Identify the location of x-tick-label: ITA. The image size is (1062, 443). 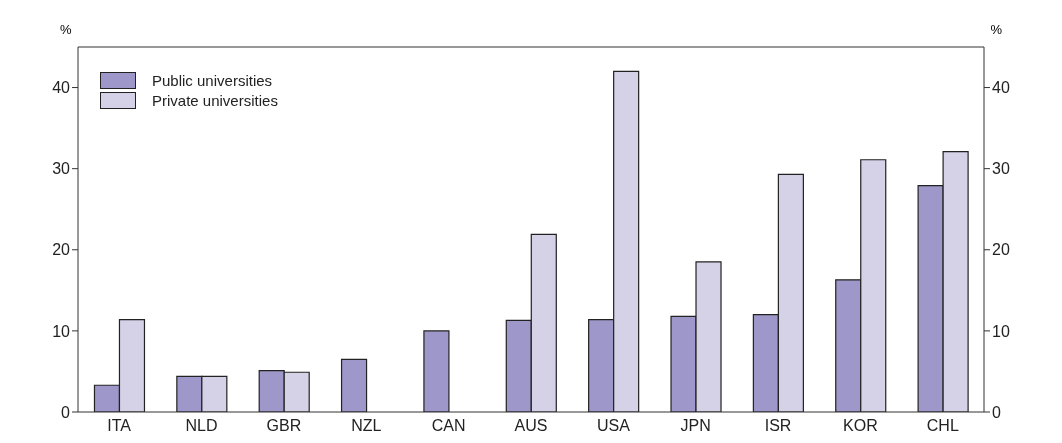
(119, 426).